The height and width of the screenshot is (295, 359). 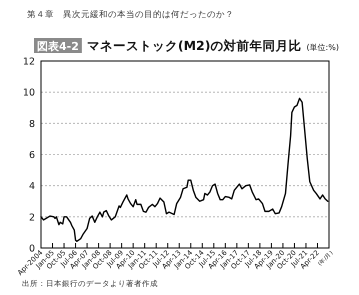 I want to click on y-axis-title: (単位:%), so click(x=322, y=47).